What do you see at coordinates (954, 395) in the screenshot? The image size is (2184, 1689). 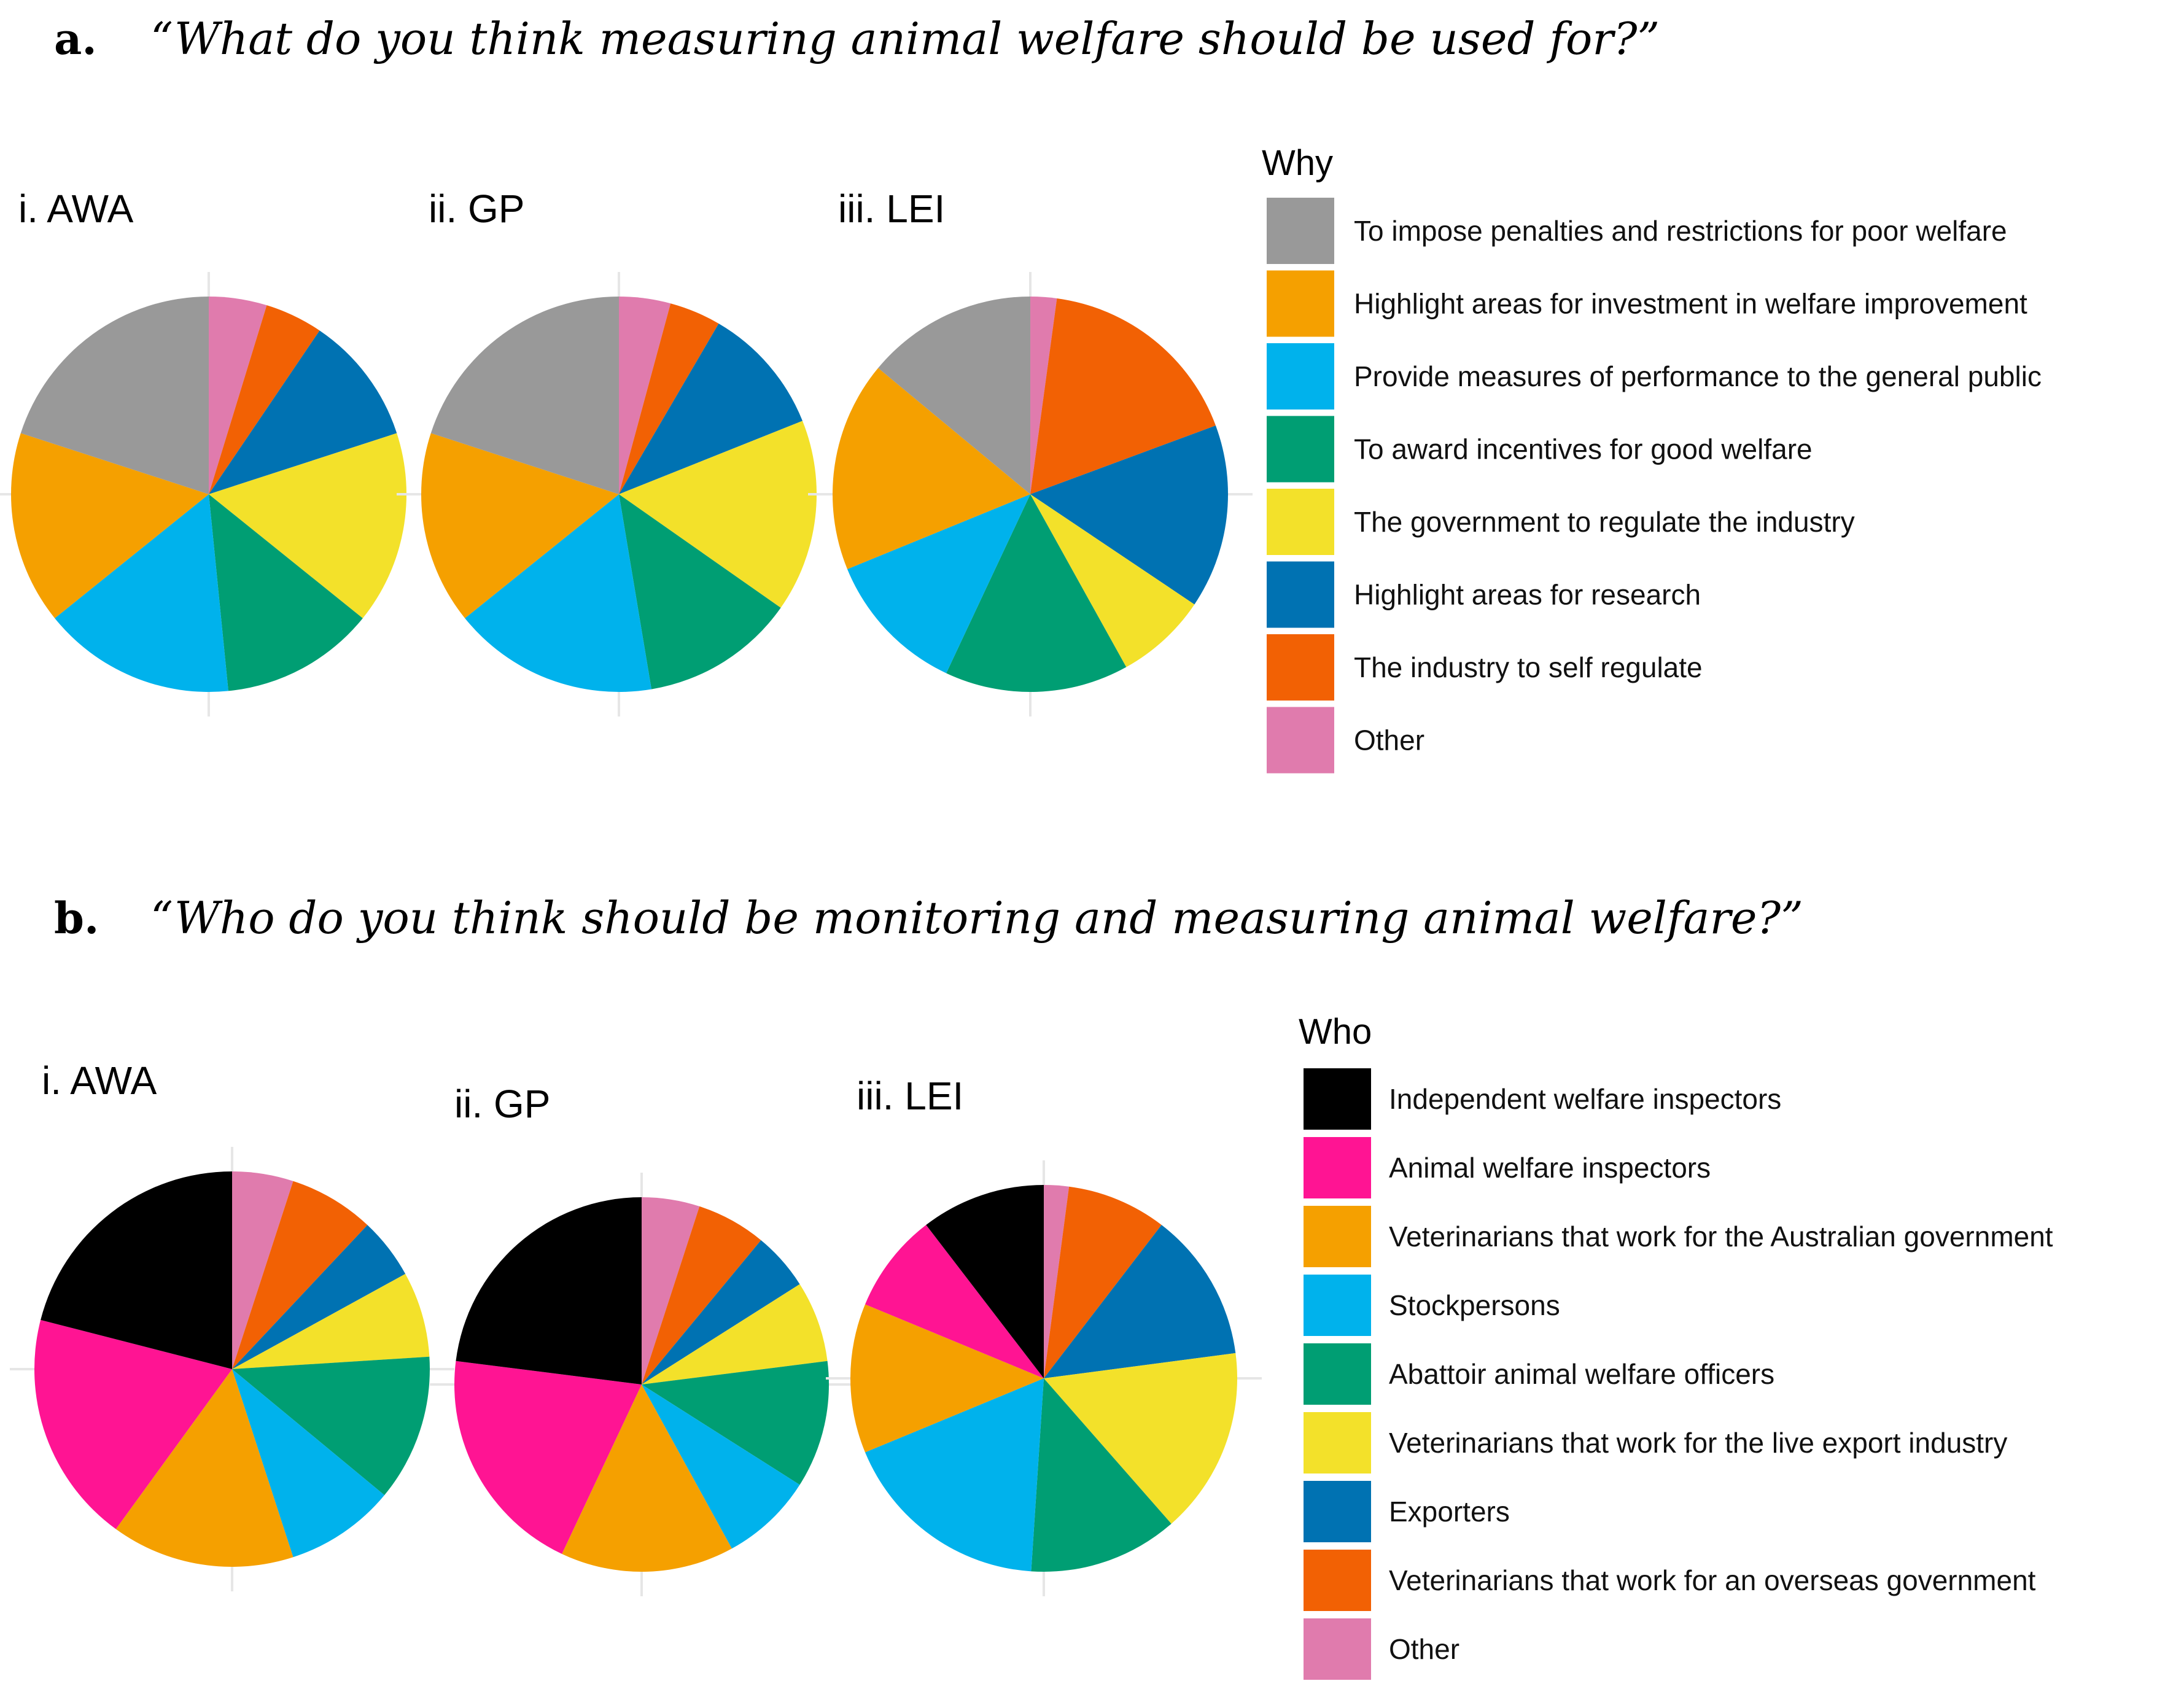 I see `panel-a-pie-3-slice-to-impose-penalties-and-restrictions-for-poor-welfare` at bounding box center [954, 395].